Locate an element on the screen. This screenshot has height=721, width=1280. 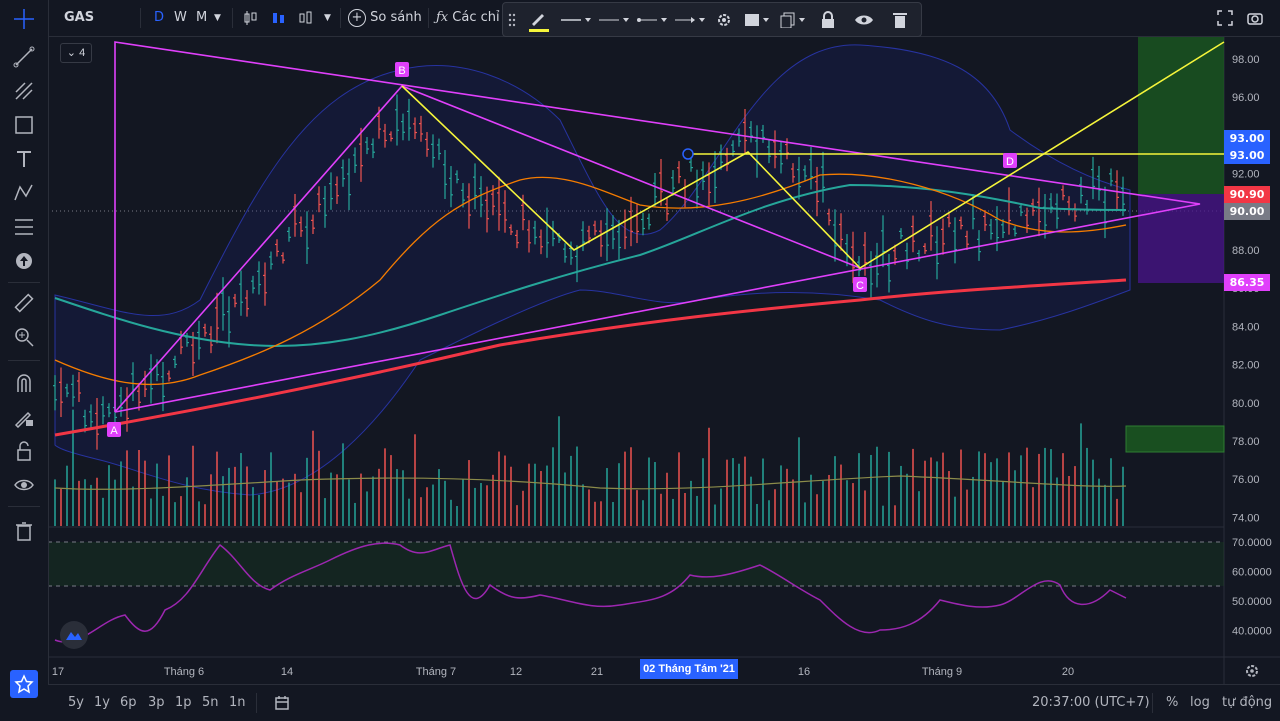
range-1p: 1p is located at coordinates (183, 702).